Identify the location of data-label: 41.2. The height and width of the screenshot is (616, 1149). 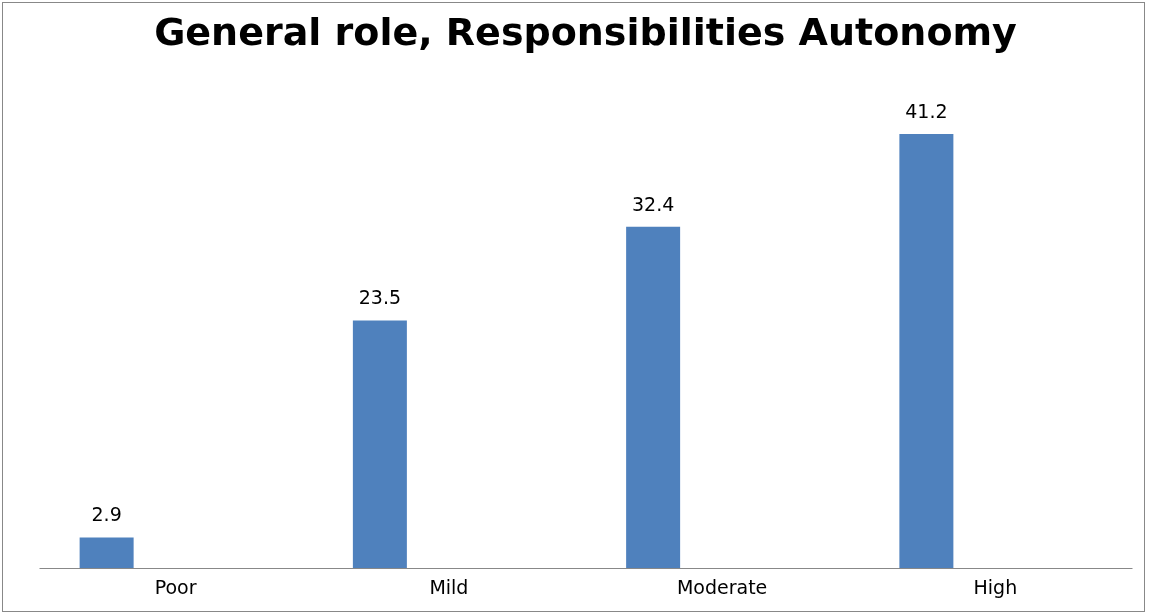
(926, 111).